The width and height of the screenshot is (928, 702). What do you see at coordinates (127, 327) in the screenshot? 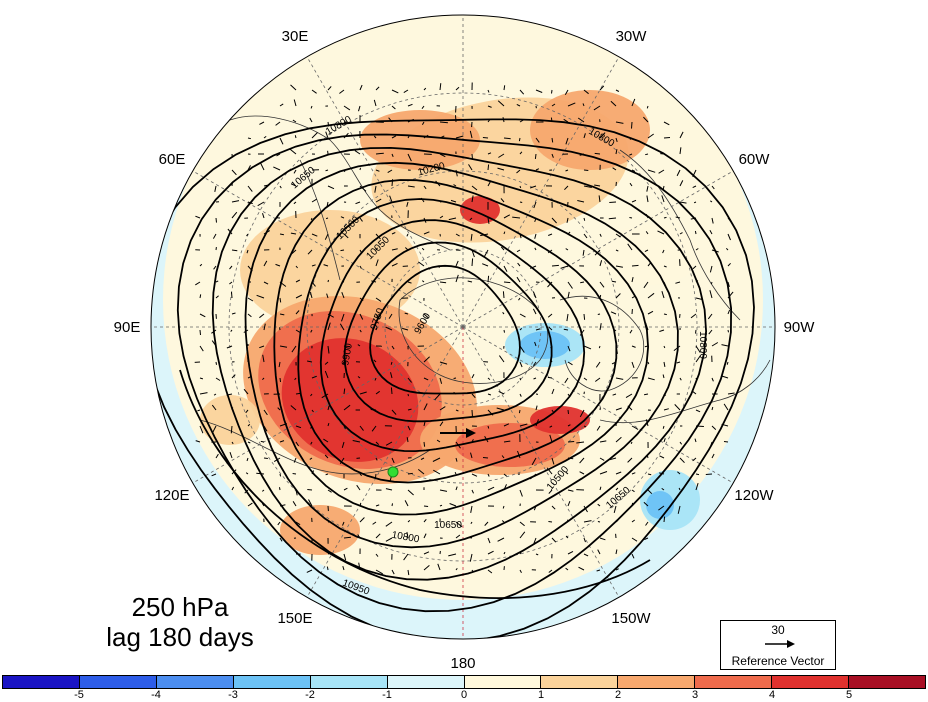
I see `longitude-label: 90E` at bounding box center [127, 327].